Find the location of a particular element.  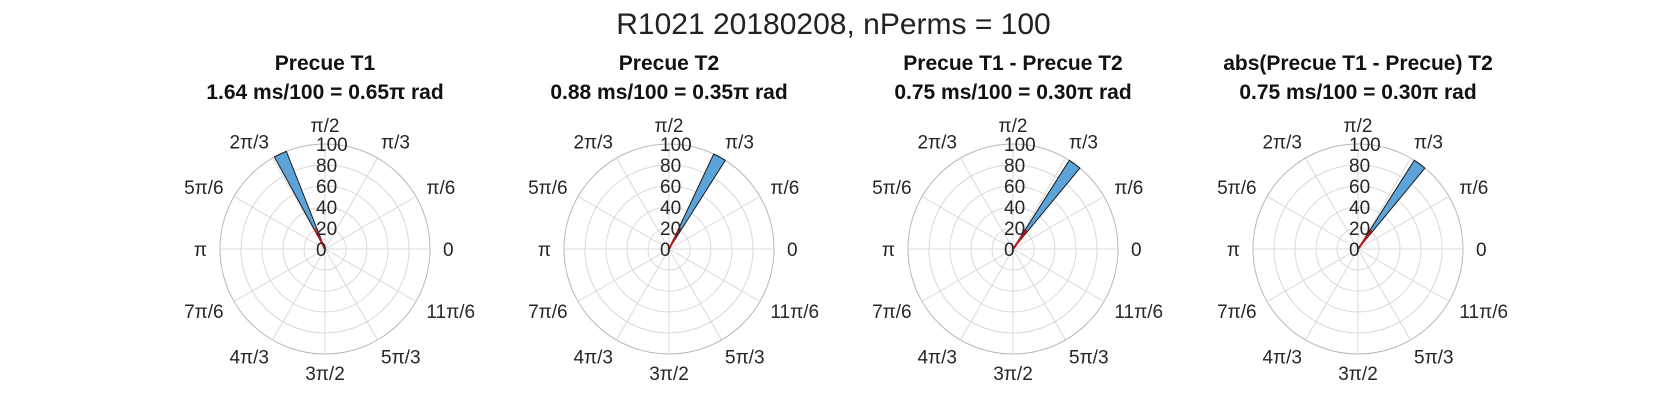

panel-subtitle: 0.88 ms/100 = 0.35π rad is located at coordinates (668, 92).